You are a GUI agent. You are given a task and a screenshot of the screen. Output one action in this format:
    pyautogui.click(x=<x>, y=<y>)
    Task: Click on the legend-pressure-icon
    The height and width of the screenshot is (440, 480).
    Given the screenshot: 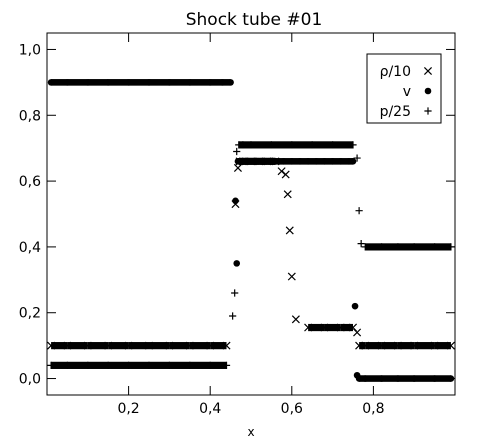 What is the action you would take?
    pyautogui.click(x=428, y=111)
    